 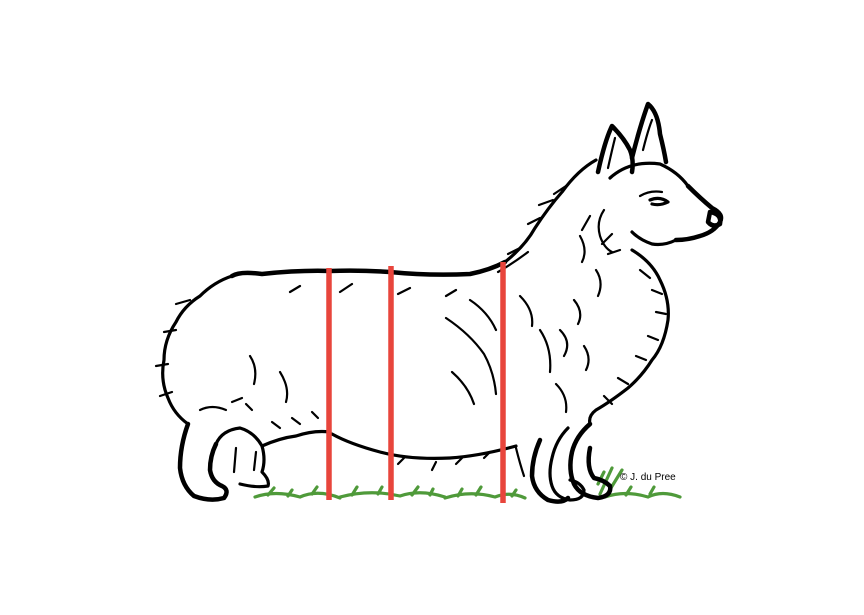 What do you see at coordinates (648, 477) in the screenshot?
I see `artist-credit: © J. du Pree` at bounding box center [648, 477].